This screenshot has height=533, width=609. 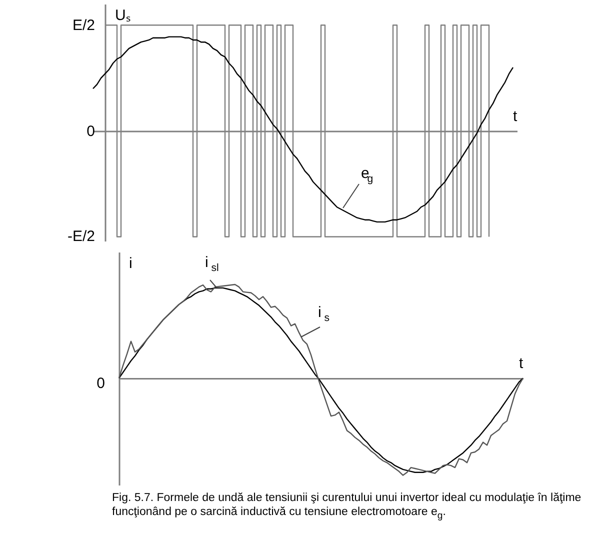 I want to click on annotation: E/2, so click(x=83, y=25).